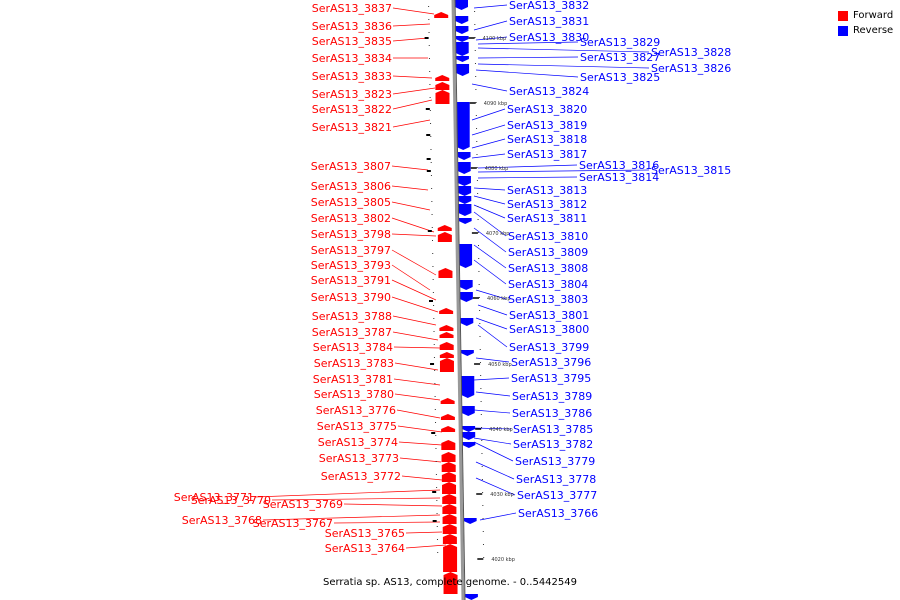  I want to click on forward-gene-label: SerAS13_3787, so click(352, 332).